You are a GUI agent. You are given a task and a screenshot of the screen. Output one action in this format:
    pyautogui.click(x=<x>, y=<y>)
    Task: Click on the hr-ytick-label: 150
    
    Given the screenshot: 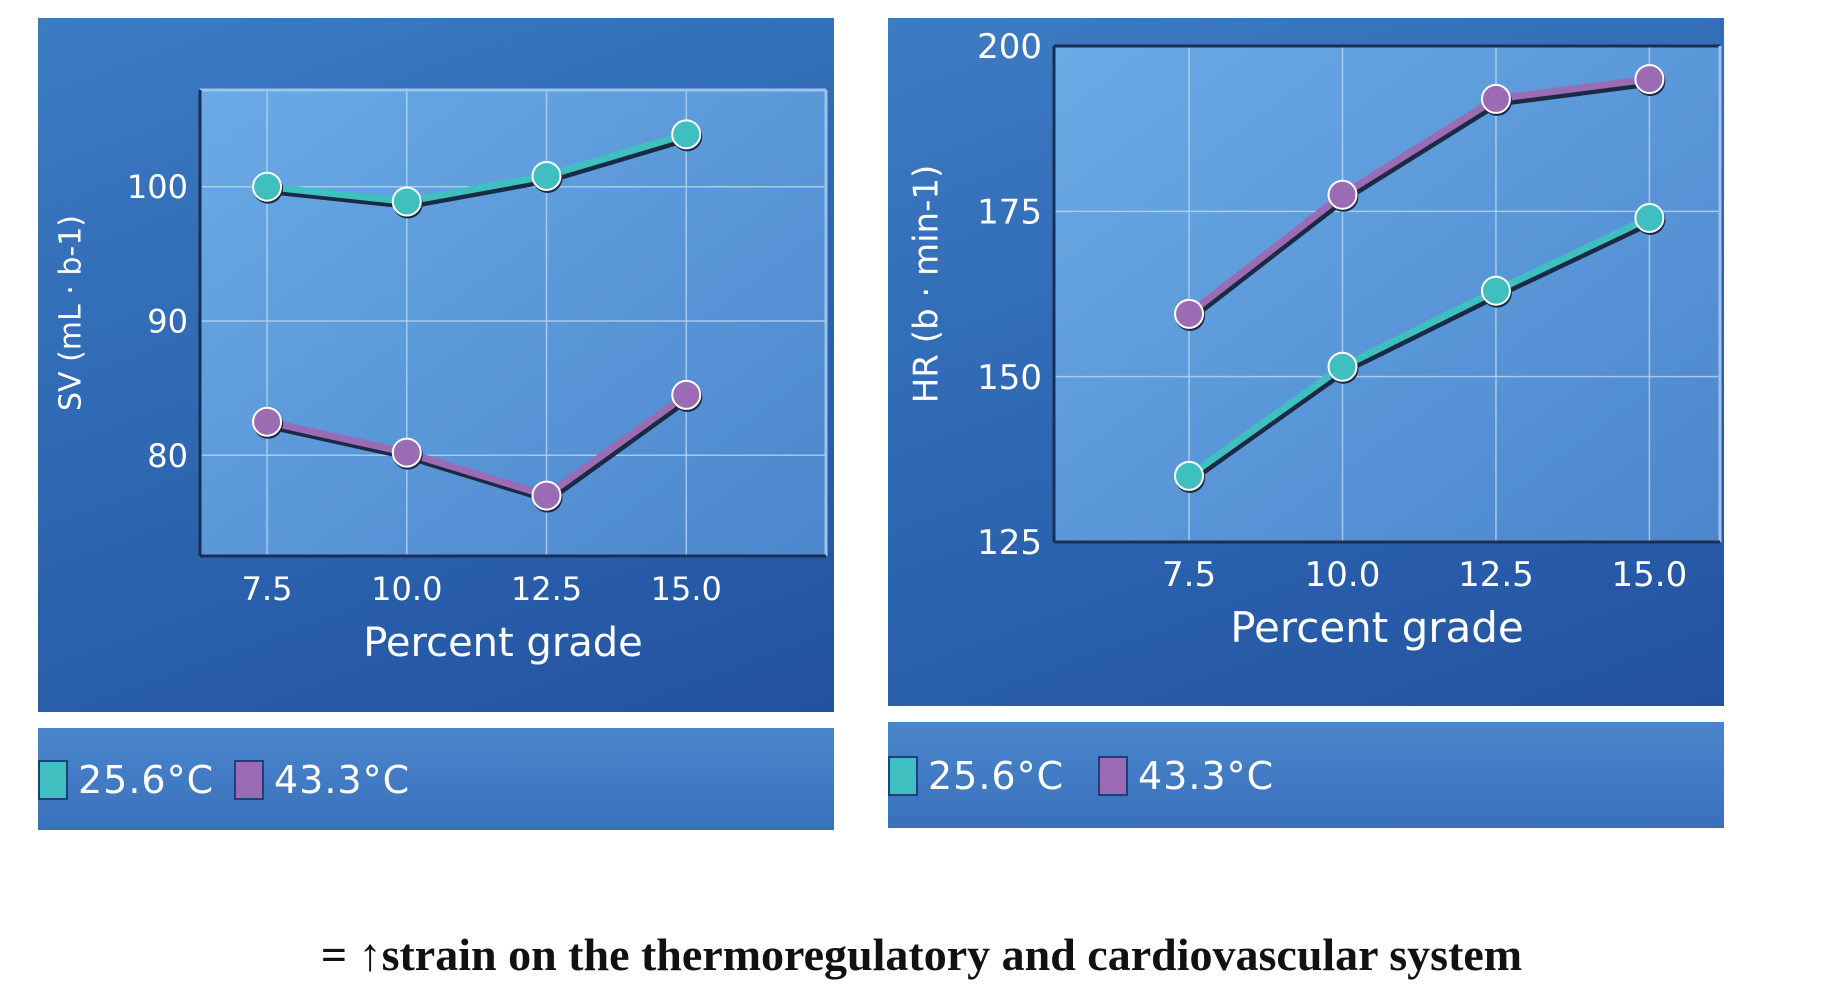 What is the action you would take?
    pyautogui.click(x=1009, y=378)
    